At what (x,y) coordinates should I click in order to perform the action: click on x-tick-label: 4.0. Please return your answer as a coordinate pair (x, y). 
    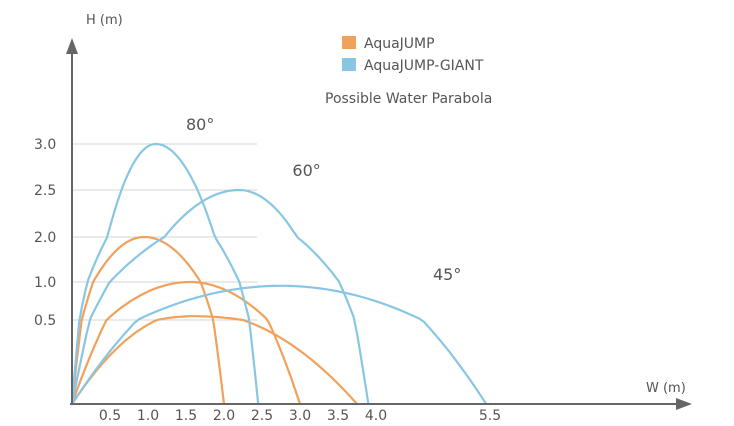
    Looking at the image, I should click on (376, 416).